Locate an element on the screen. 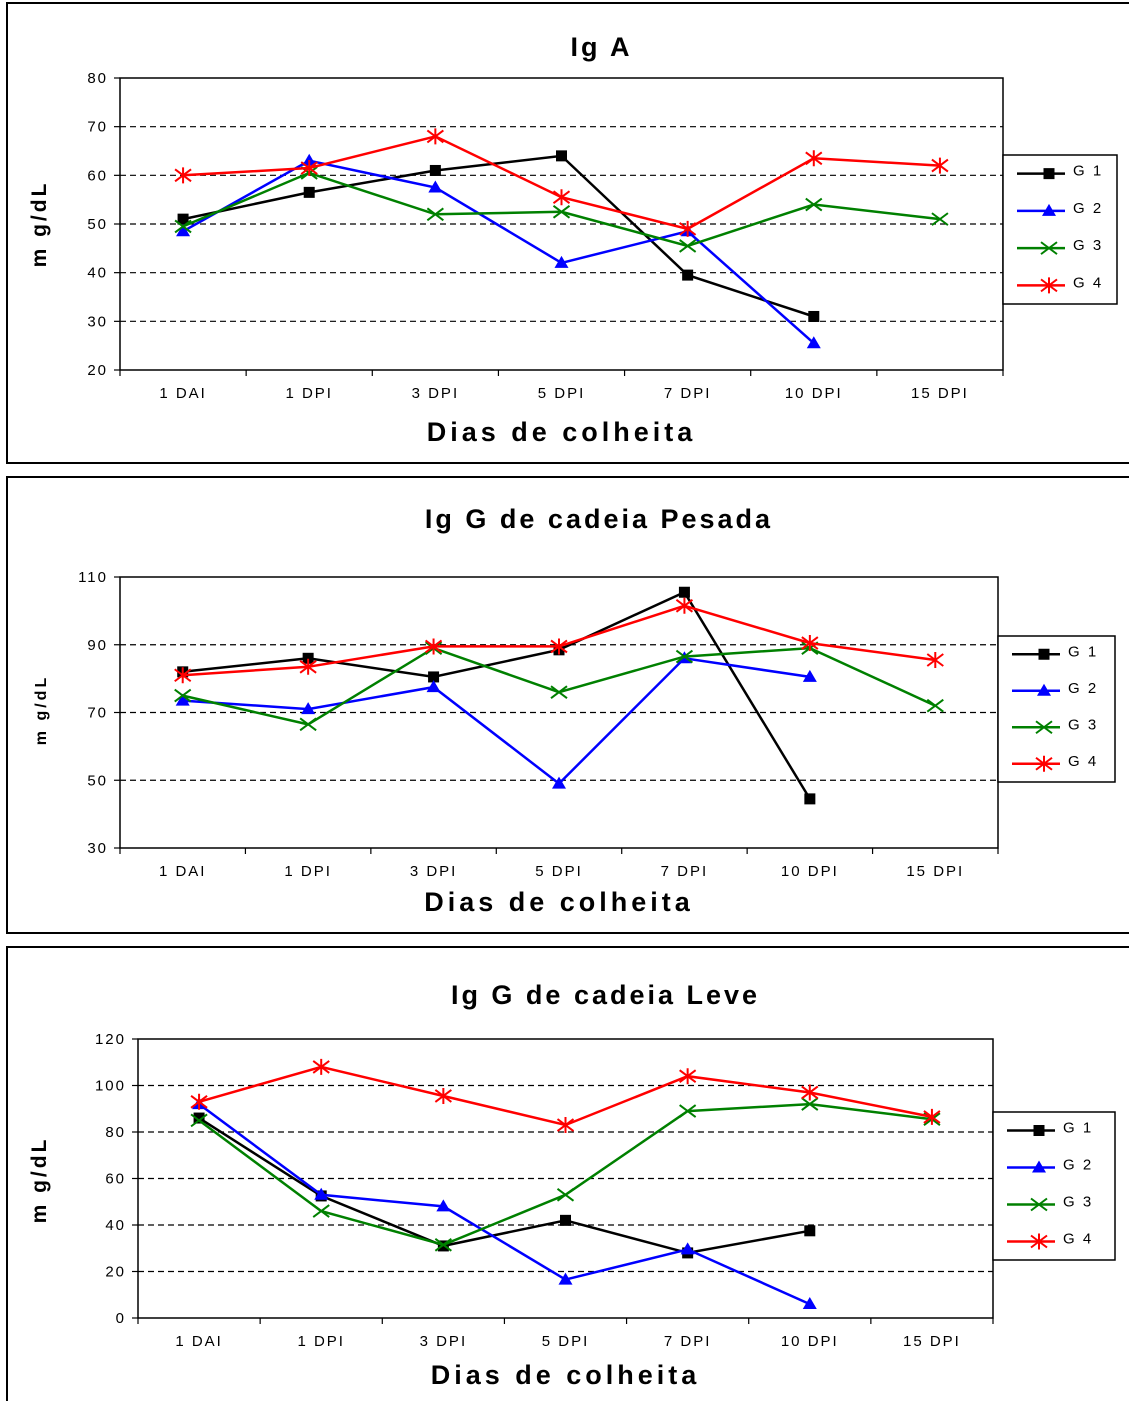 Image resolution: width=1129 pixels, height=1408 pixels. legend-label-g1: G 1 is located at coordinates (1088, 171).